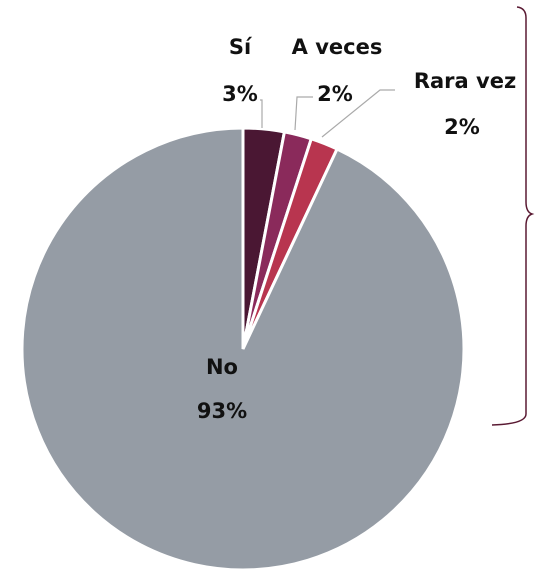 The image size is (535, 569). Describe the element at coordinates (240, 94) in the screenshot. I see `value-label: 3%` at that location.